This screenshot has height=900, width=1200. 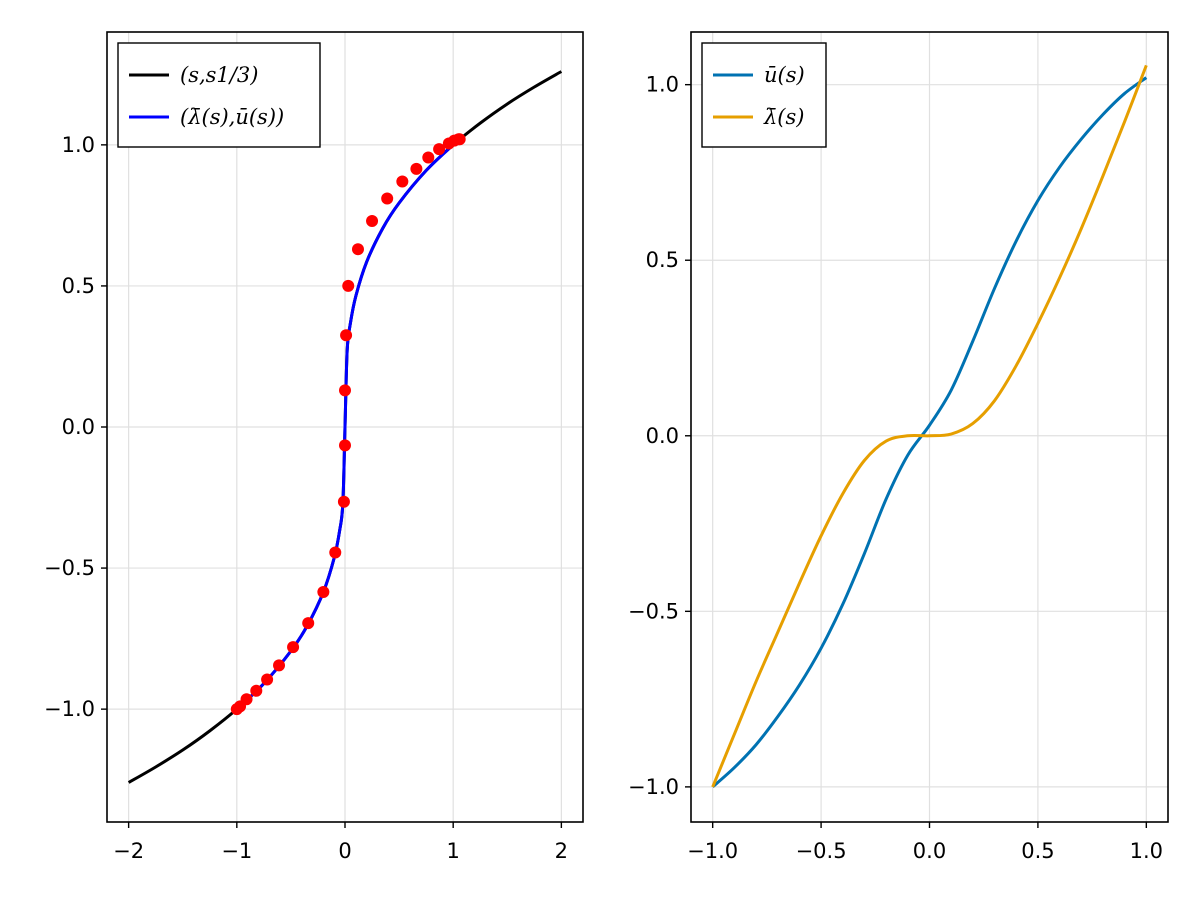 What do you see at coordinates (236, 851) in the screenshot?
I see `x-tick-label: −1` at bounding box center [236, 851].